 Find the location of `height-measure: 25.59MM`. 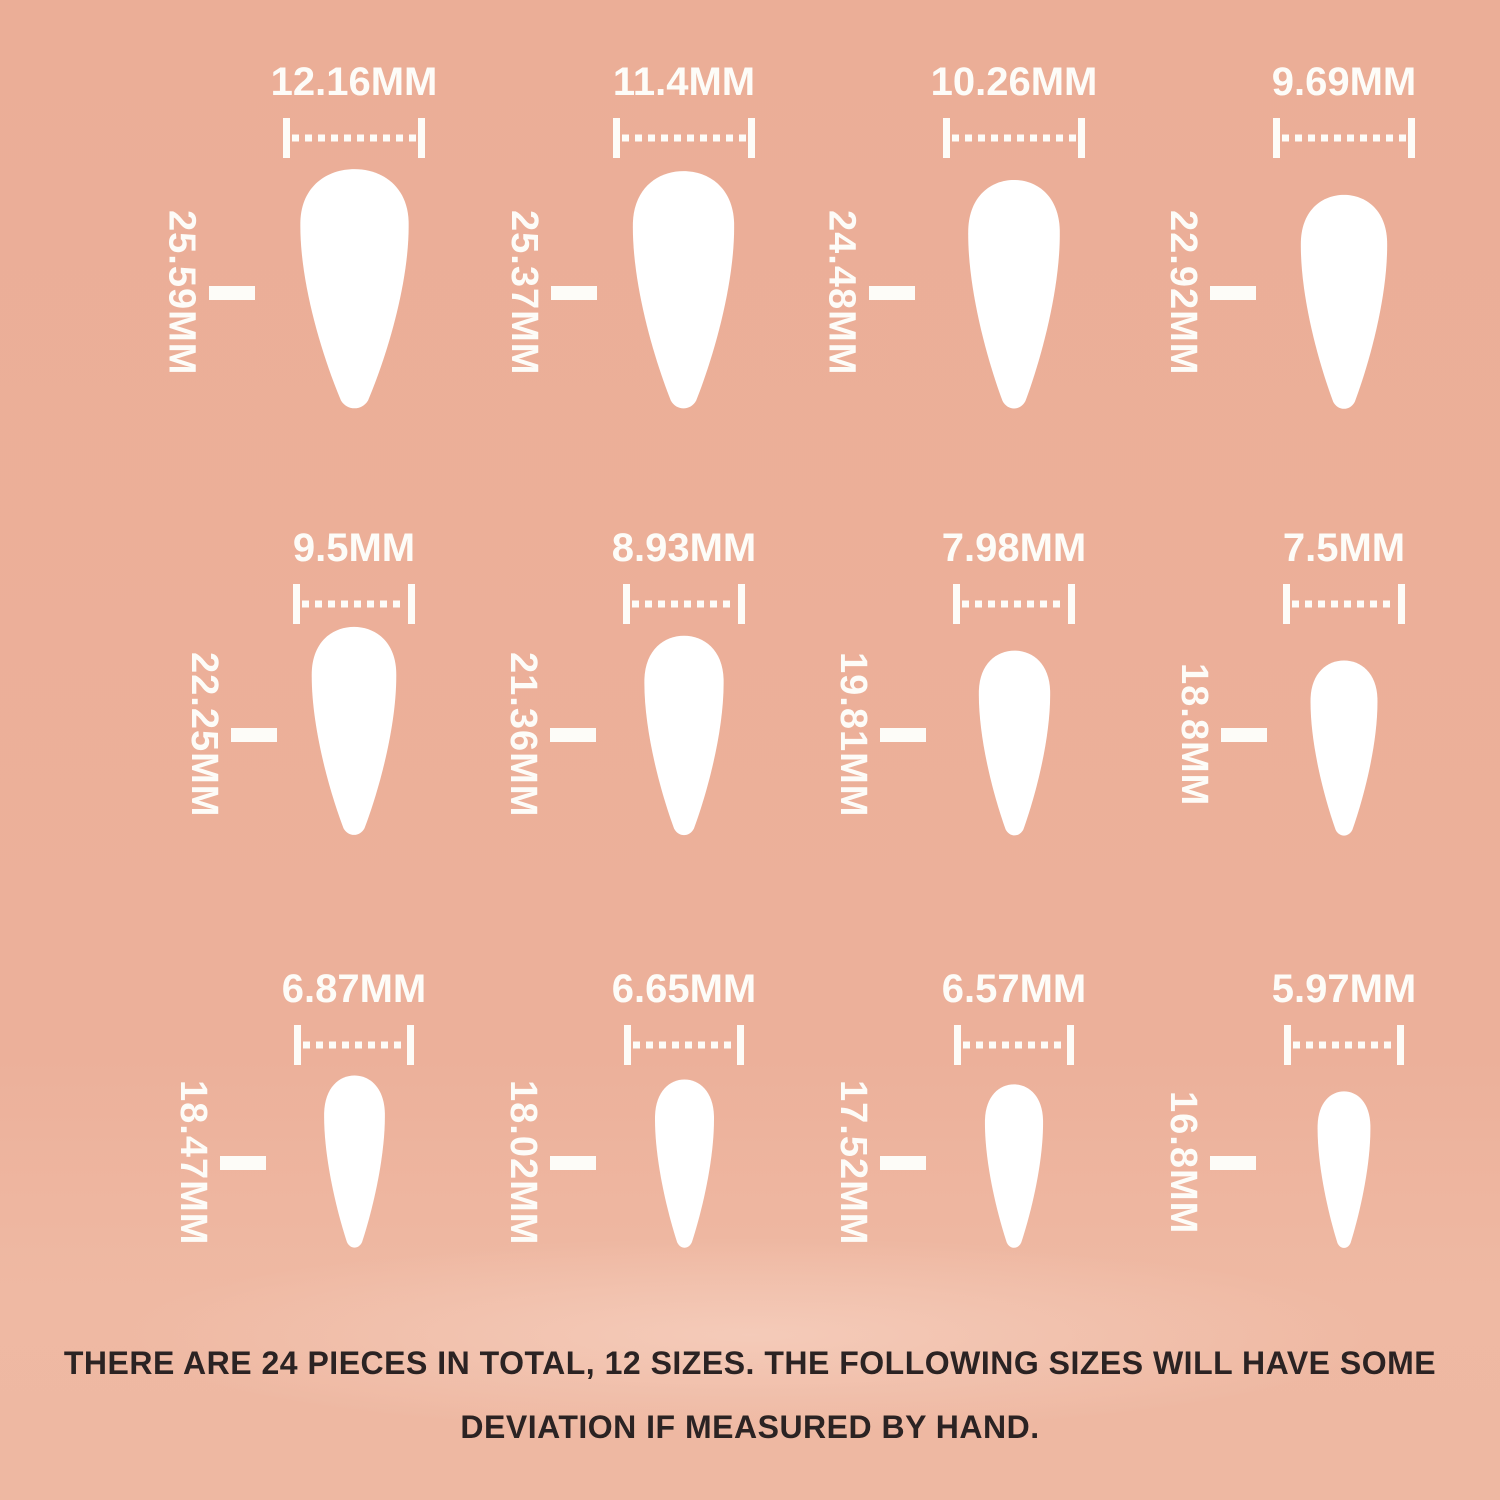

height-measure: 25.59MM is located at coordinates (207, 293).